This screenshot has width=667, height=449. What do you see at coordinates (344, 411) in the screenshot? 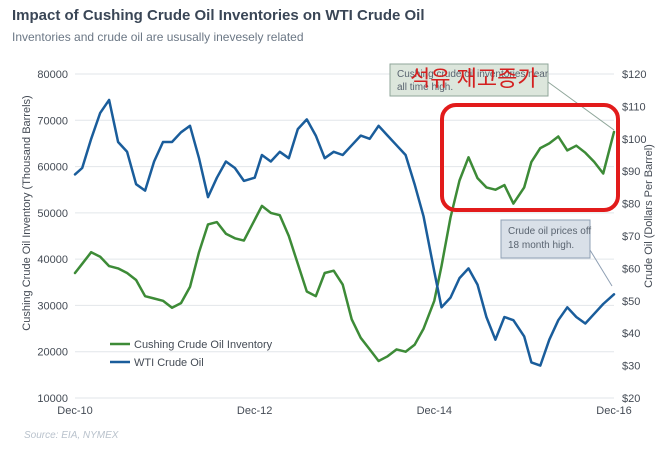
I see `x-axis-ticks: Dec-10 Dec-12 Dec-14 Dec-16` at bounding box center [344, 411].